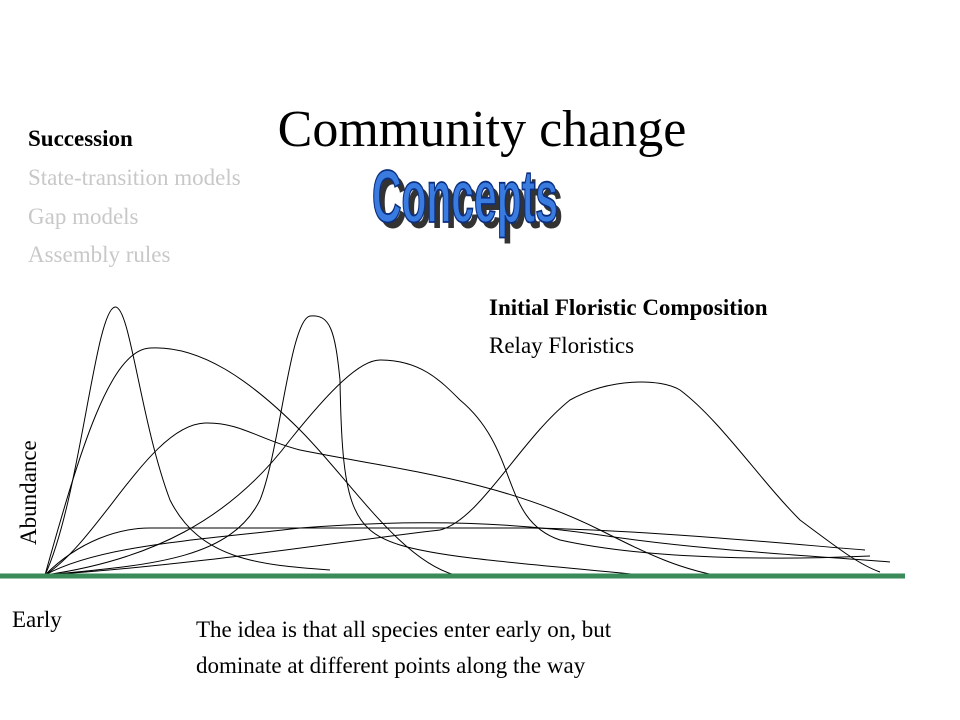 Image resolution: width=960 pixels, height=720 pixels. Describe the element at coordinates (28, 492) in the screenshot. I see `y-axis-label: Abundance` at that location.